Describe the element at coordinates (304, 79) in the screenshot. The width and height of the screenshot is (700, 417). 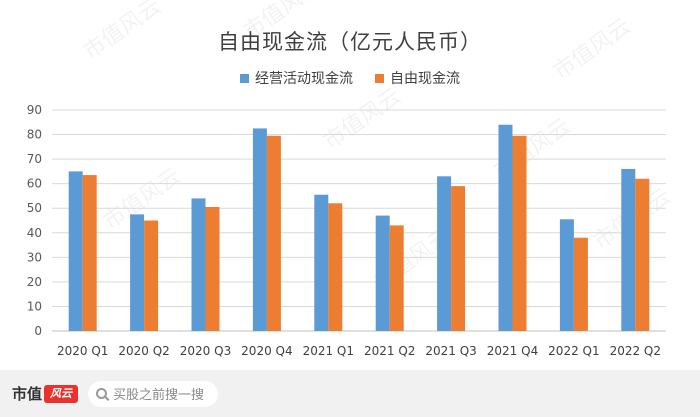
I see `legend-label-operating: 经营活动现金流` at that location.